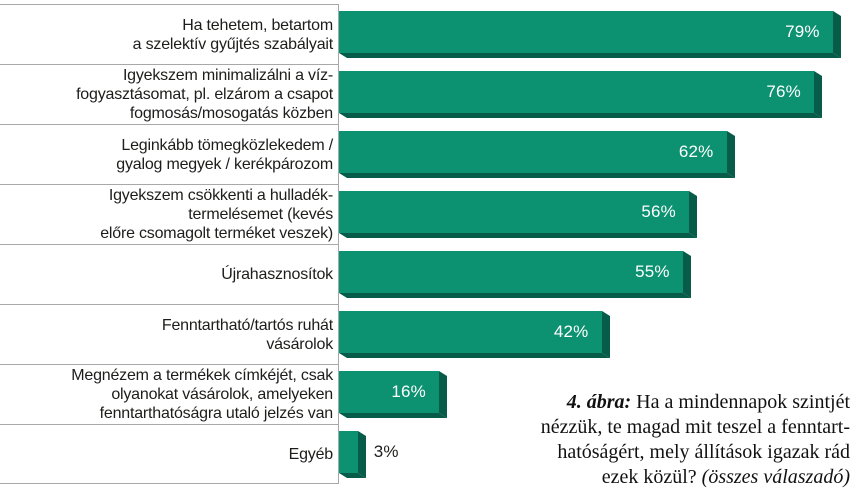 The image size is (854, 496). I want to click on bar: 16%, so click(389, 392).